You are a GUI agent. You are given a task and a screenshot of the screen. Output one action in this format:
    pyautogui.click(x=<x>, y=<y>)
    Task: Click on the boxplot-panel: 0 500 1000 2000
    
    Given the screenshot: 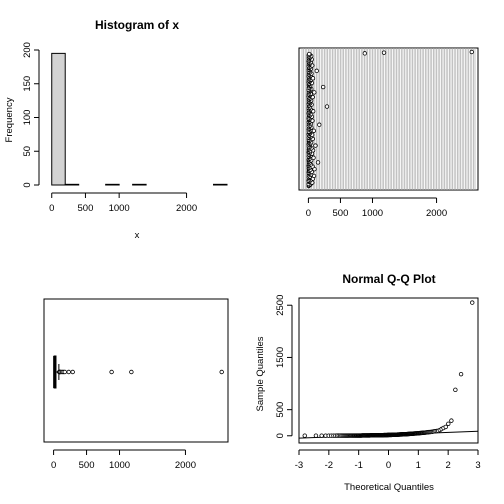 What is the action you would take?
    pyautogui.click(x=136, y=384)
    